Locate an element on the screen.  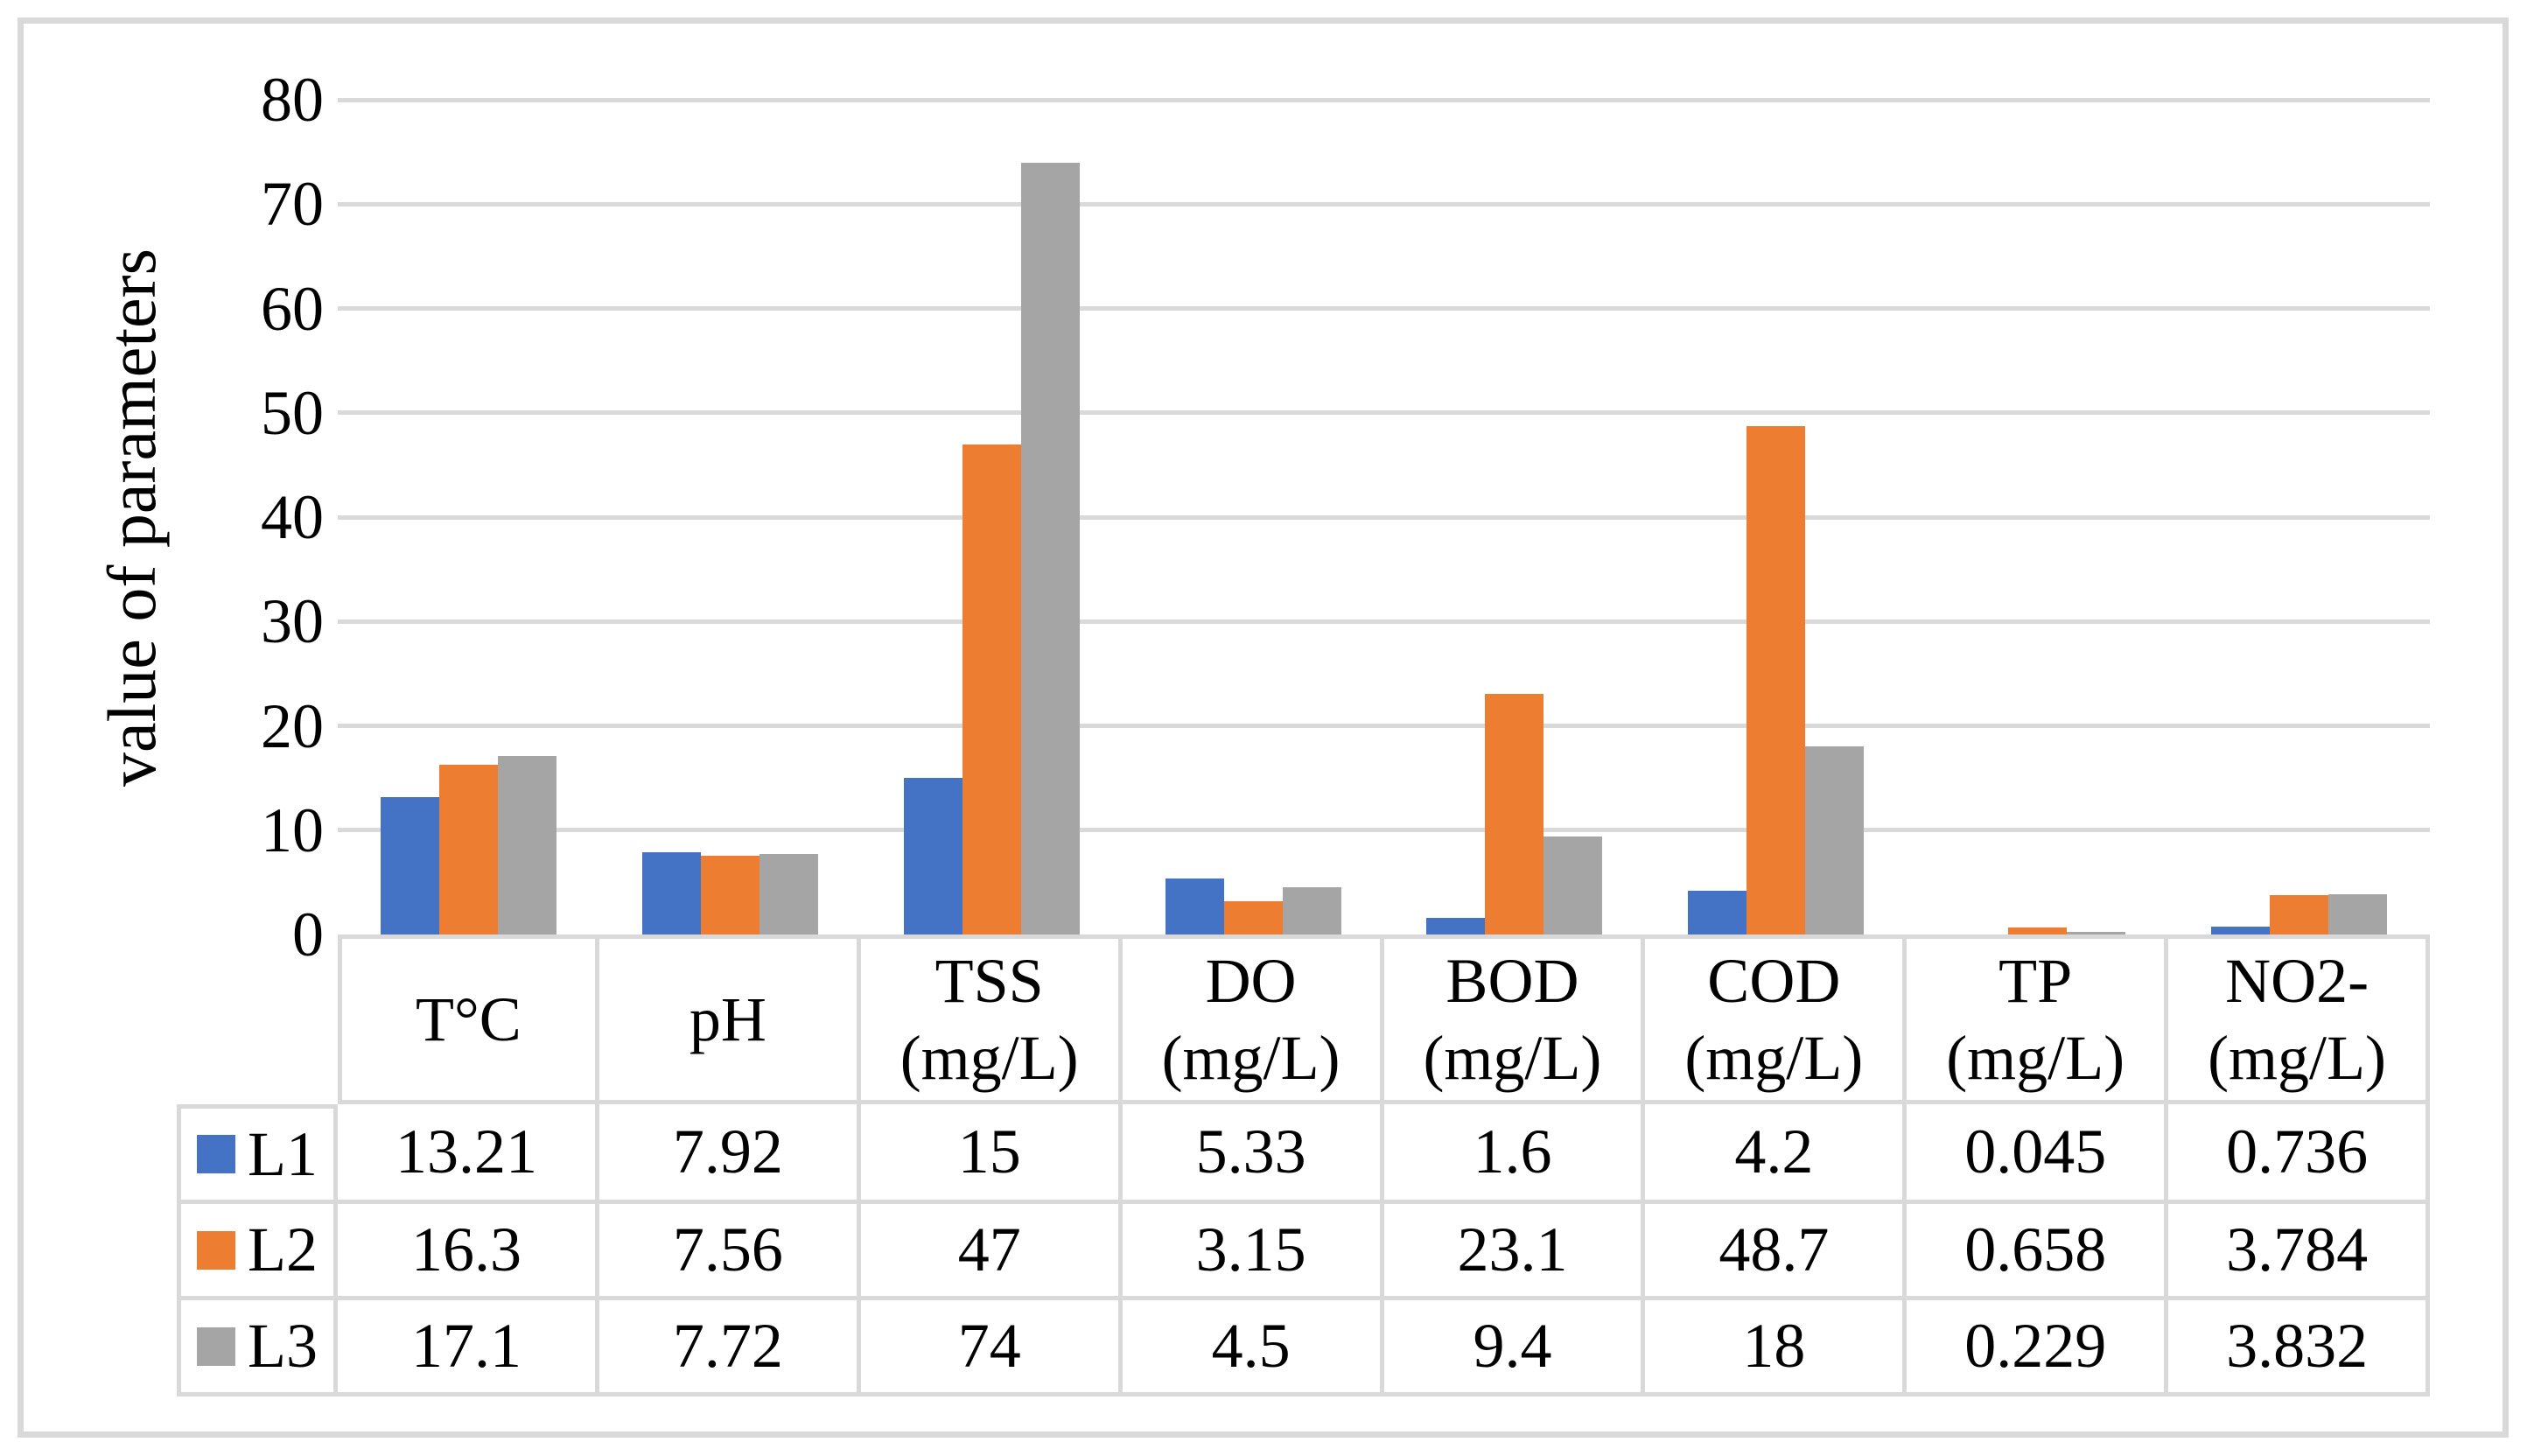
column-header-T°C: T°C is located at coordinates (468, 1019).